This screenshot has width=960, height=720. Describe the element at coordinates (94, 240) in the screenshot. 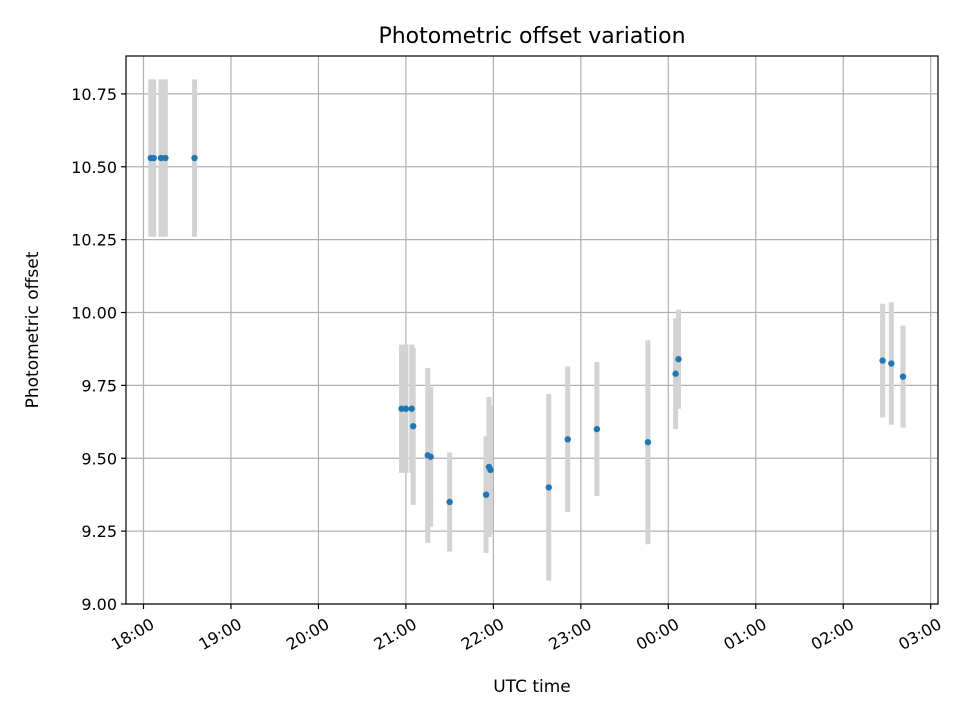

I see `y-tick-label: 10.25` at that location.